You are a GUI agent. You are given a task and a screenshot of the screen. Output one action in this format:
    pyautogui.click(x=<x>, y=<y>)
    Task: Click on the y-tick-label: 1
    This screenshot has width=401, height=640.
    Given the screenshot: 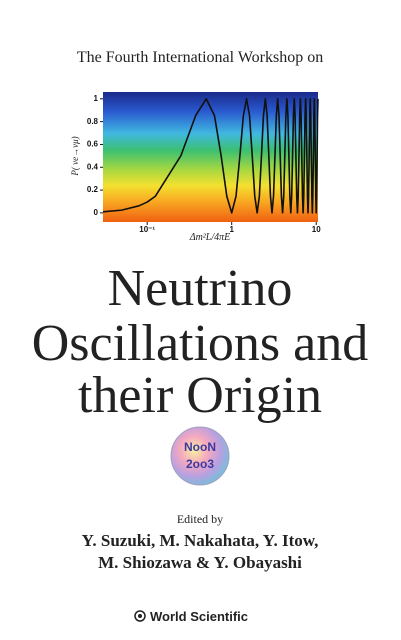 What is the action you would take?
    pyautogui.click(x=96, y=98)
    